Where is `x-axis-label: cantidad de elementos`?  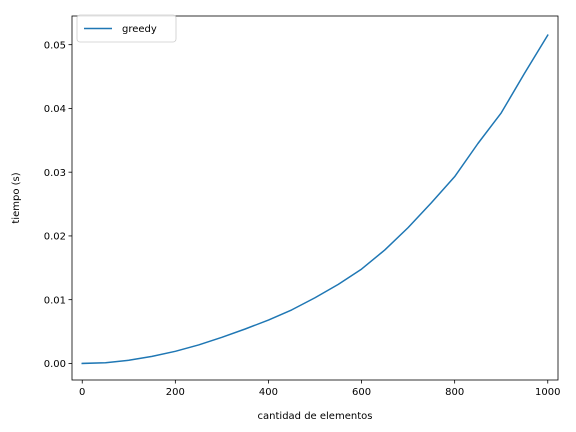 x-axis-label: cantidad de elementos is located at coordinates (315, 416).